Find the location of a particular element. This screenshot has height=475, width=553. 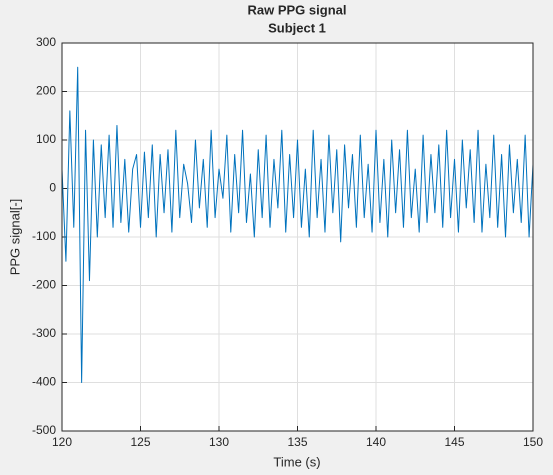

x-tick-label: 150 is located at coordinates (533, 442).